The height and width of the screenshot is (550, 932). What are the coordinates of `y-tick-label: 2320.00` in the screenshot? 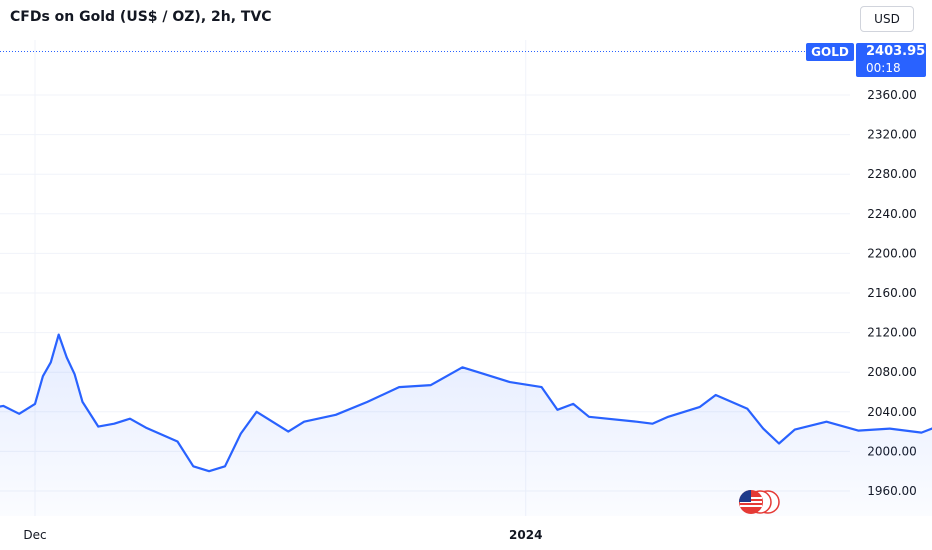 It's located at (892, 135).